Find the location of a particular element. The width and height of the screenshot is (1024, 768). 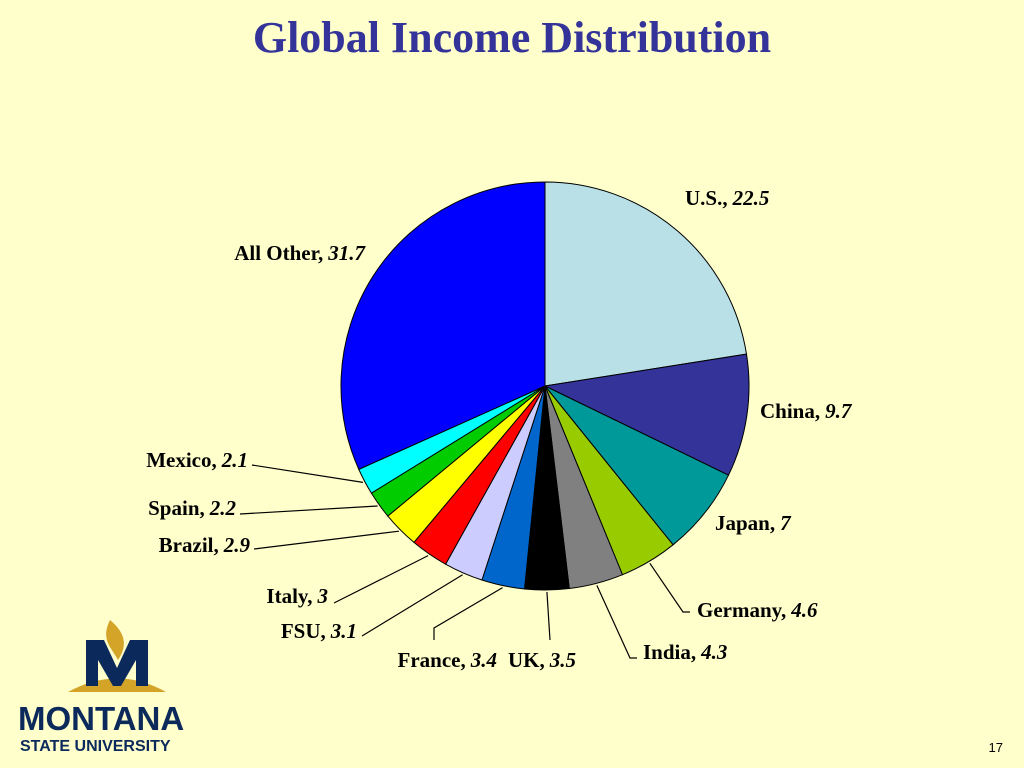

data-label: Germany, 4.6 is located at coordinates (757, 610).